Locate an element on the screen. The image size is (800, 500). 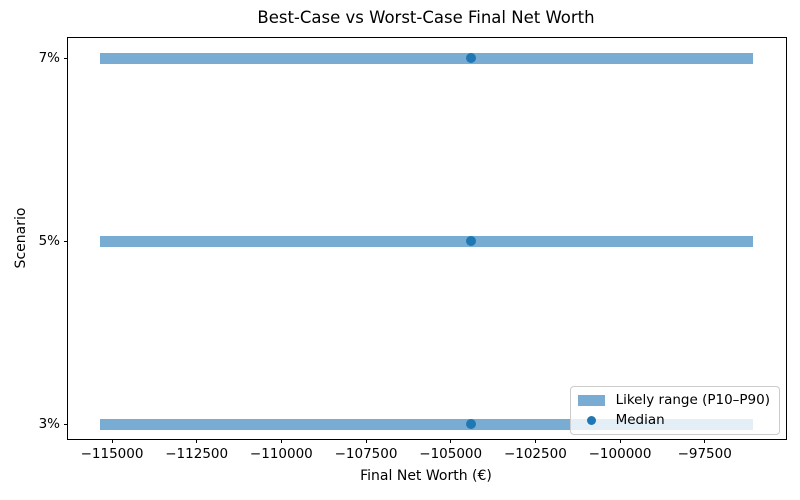
x-tick-label: −112500 is located at coordinates (197, 454).